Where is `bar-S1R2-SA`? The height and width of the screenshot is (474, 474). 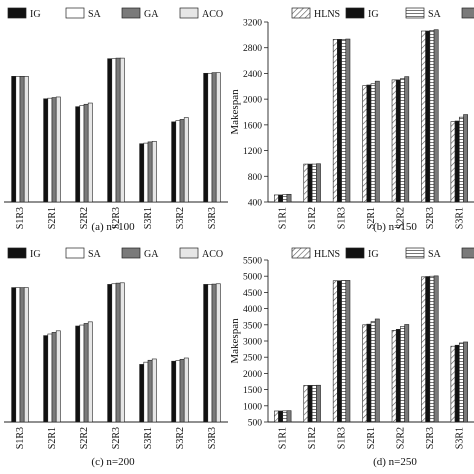
bar-S1R2-SA is located at coordinates (314, 404).